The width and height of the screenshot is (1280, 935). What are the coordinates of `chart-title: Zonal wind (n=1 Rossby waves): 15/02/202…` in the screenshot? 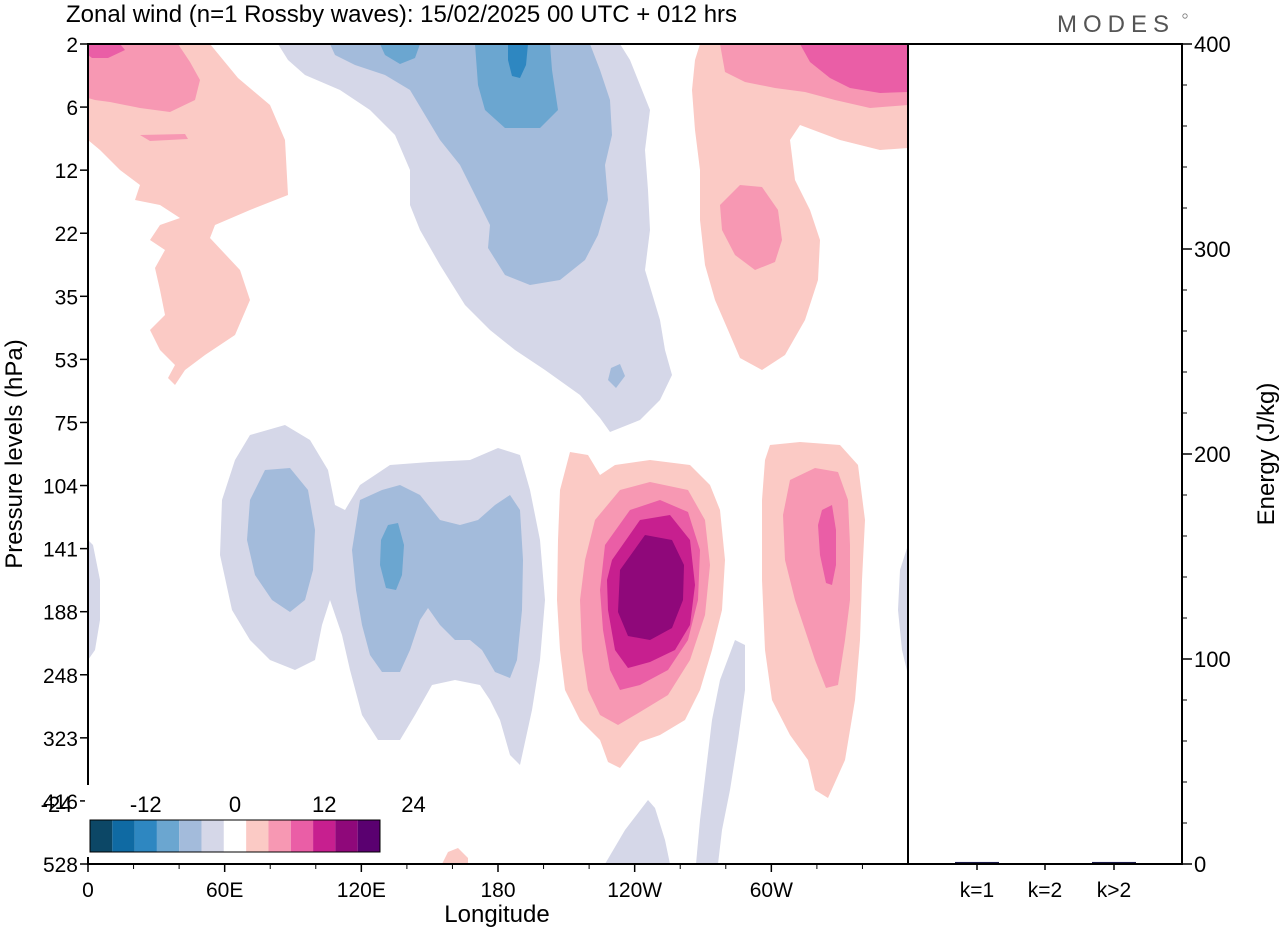 It's located at (401, 14).